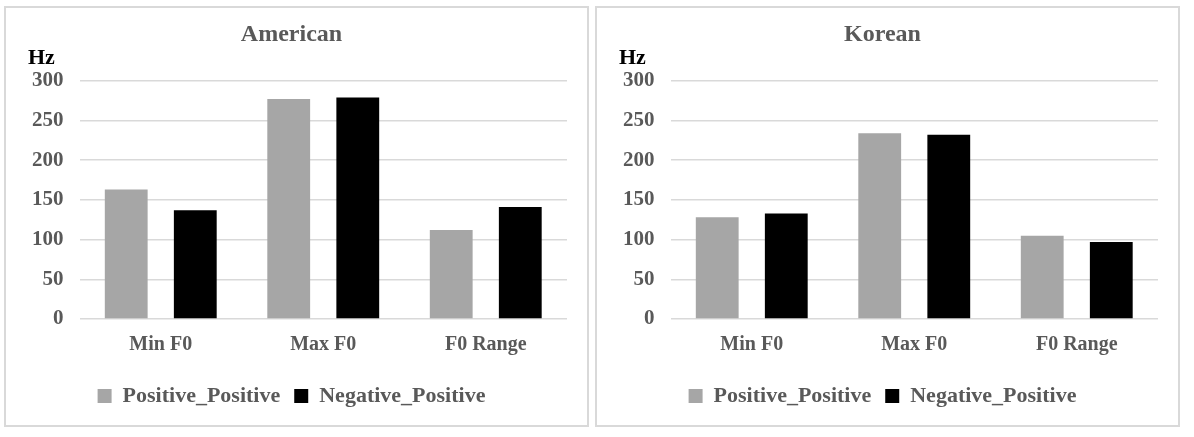 This screenshot has width=1194, height=437. I want to click on chart-title: American, so click(291, 32).